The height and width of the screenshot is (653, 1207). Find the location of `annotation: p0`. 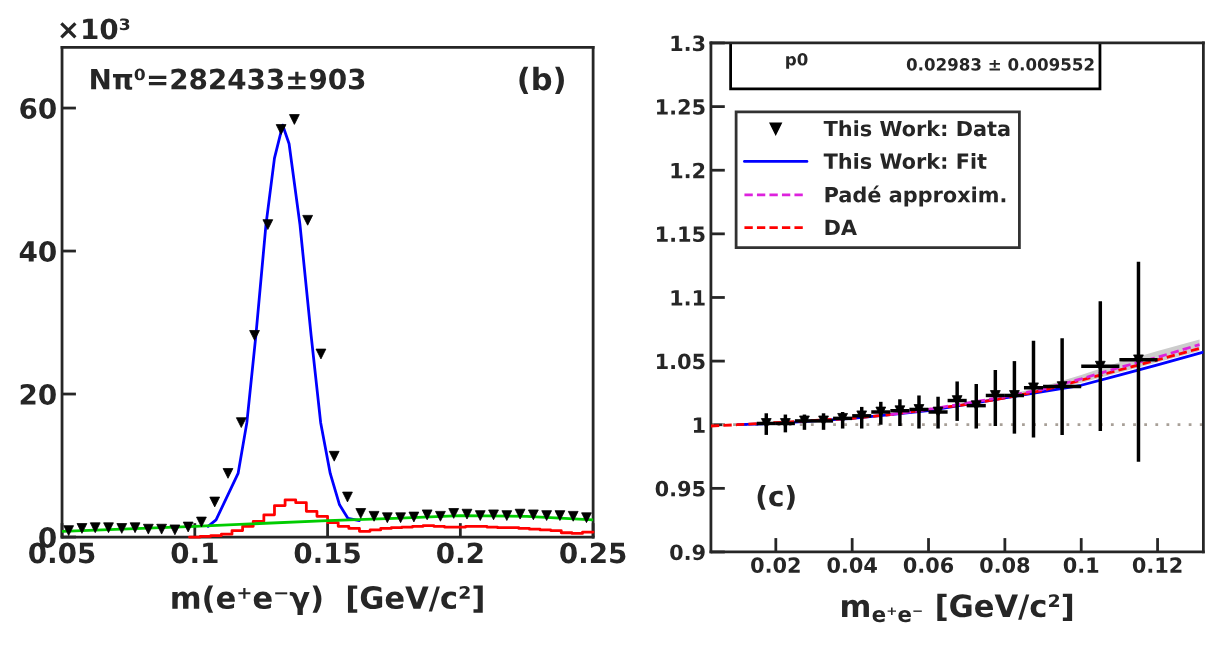

annotation: p0 is located at coordinates (797, 61).